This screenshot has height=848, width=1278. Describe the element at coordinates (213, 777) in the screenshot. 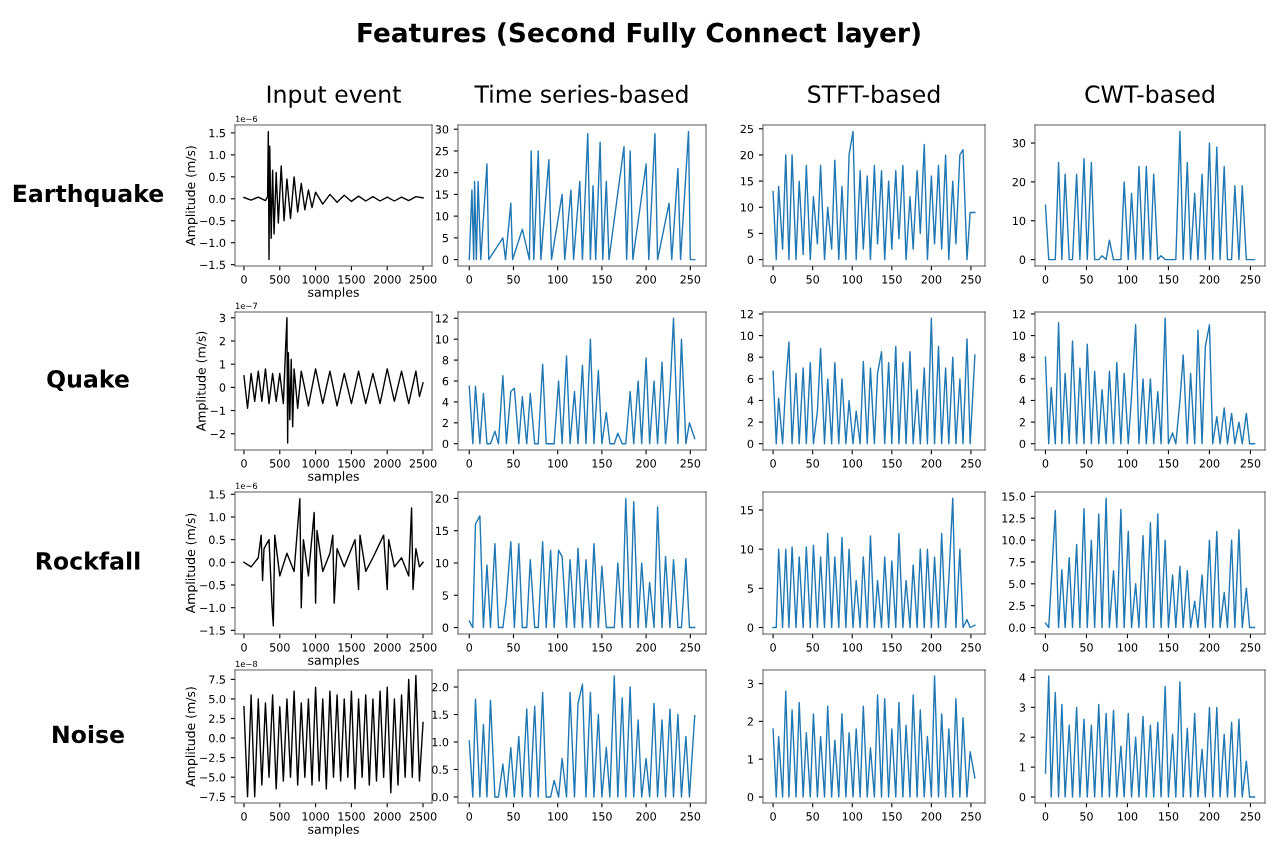

I see `y-tick-label: −5.0` at that location.